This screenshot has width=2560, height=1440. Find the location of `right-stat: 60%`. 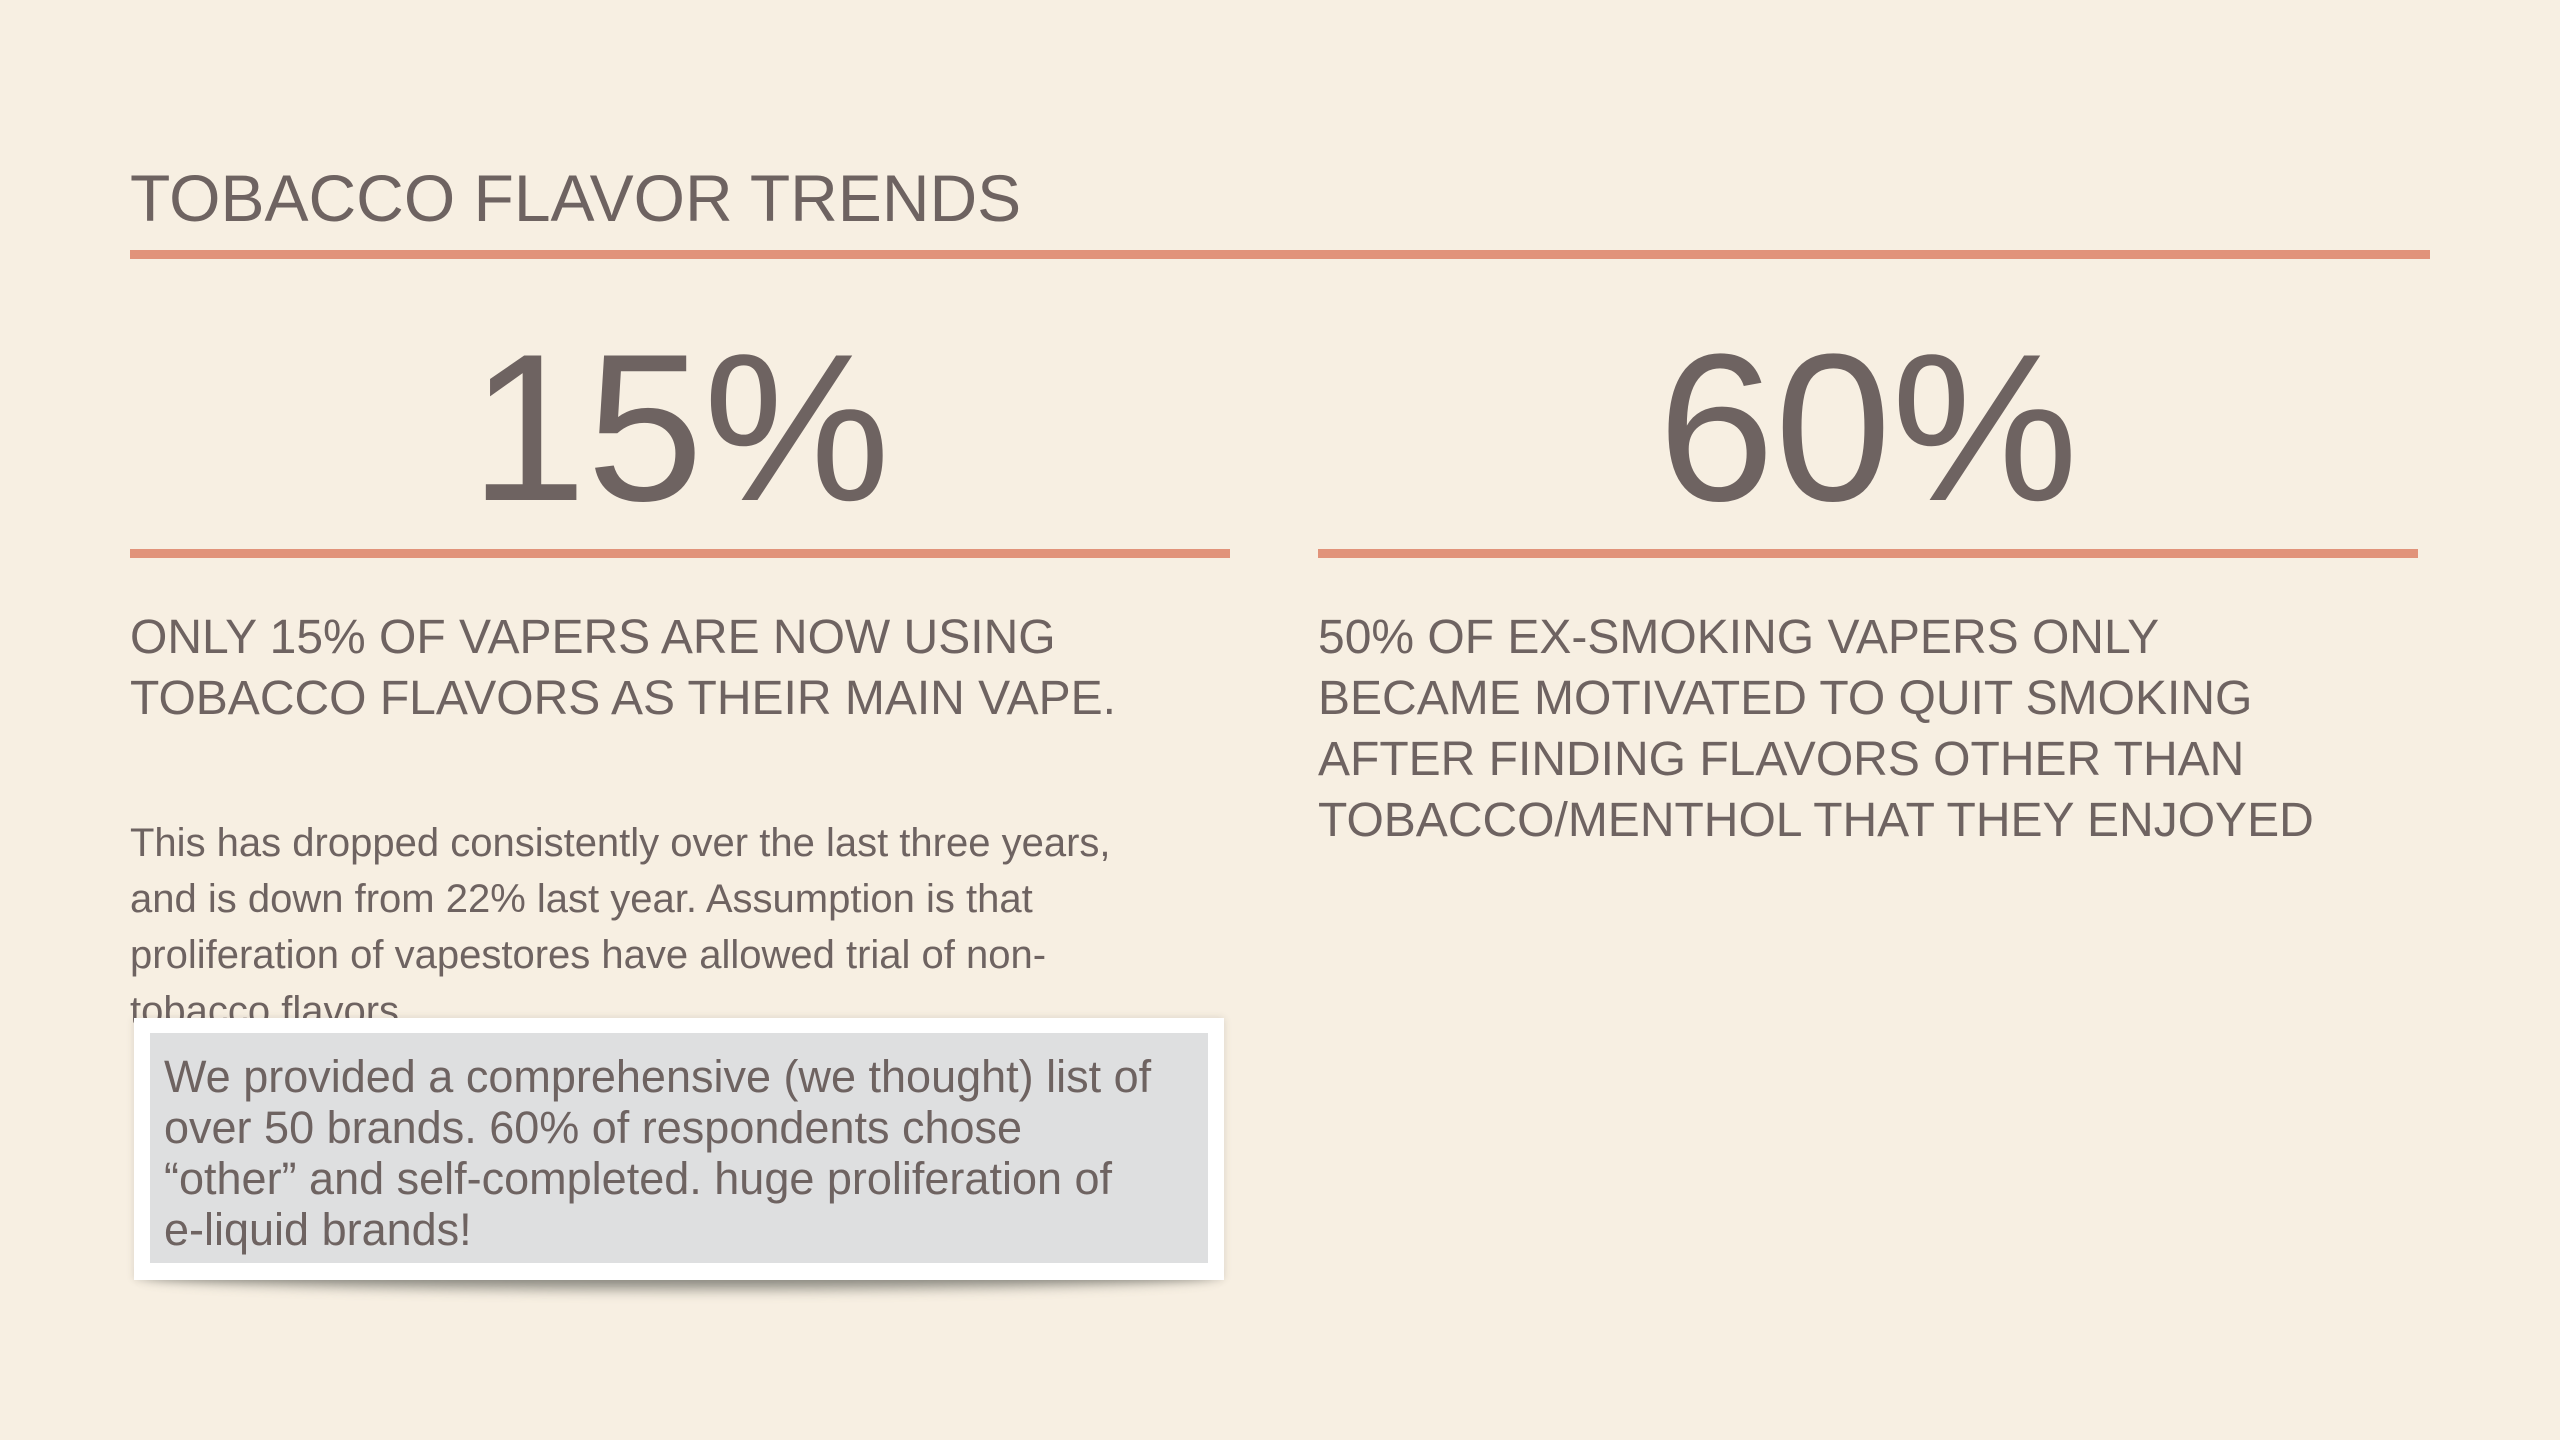

right-stat: 60% is located at coordinates (1868, 427).